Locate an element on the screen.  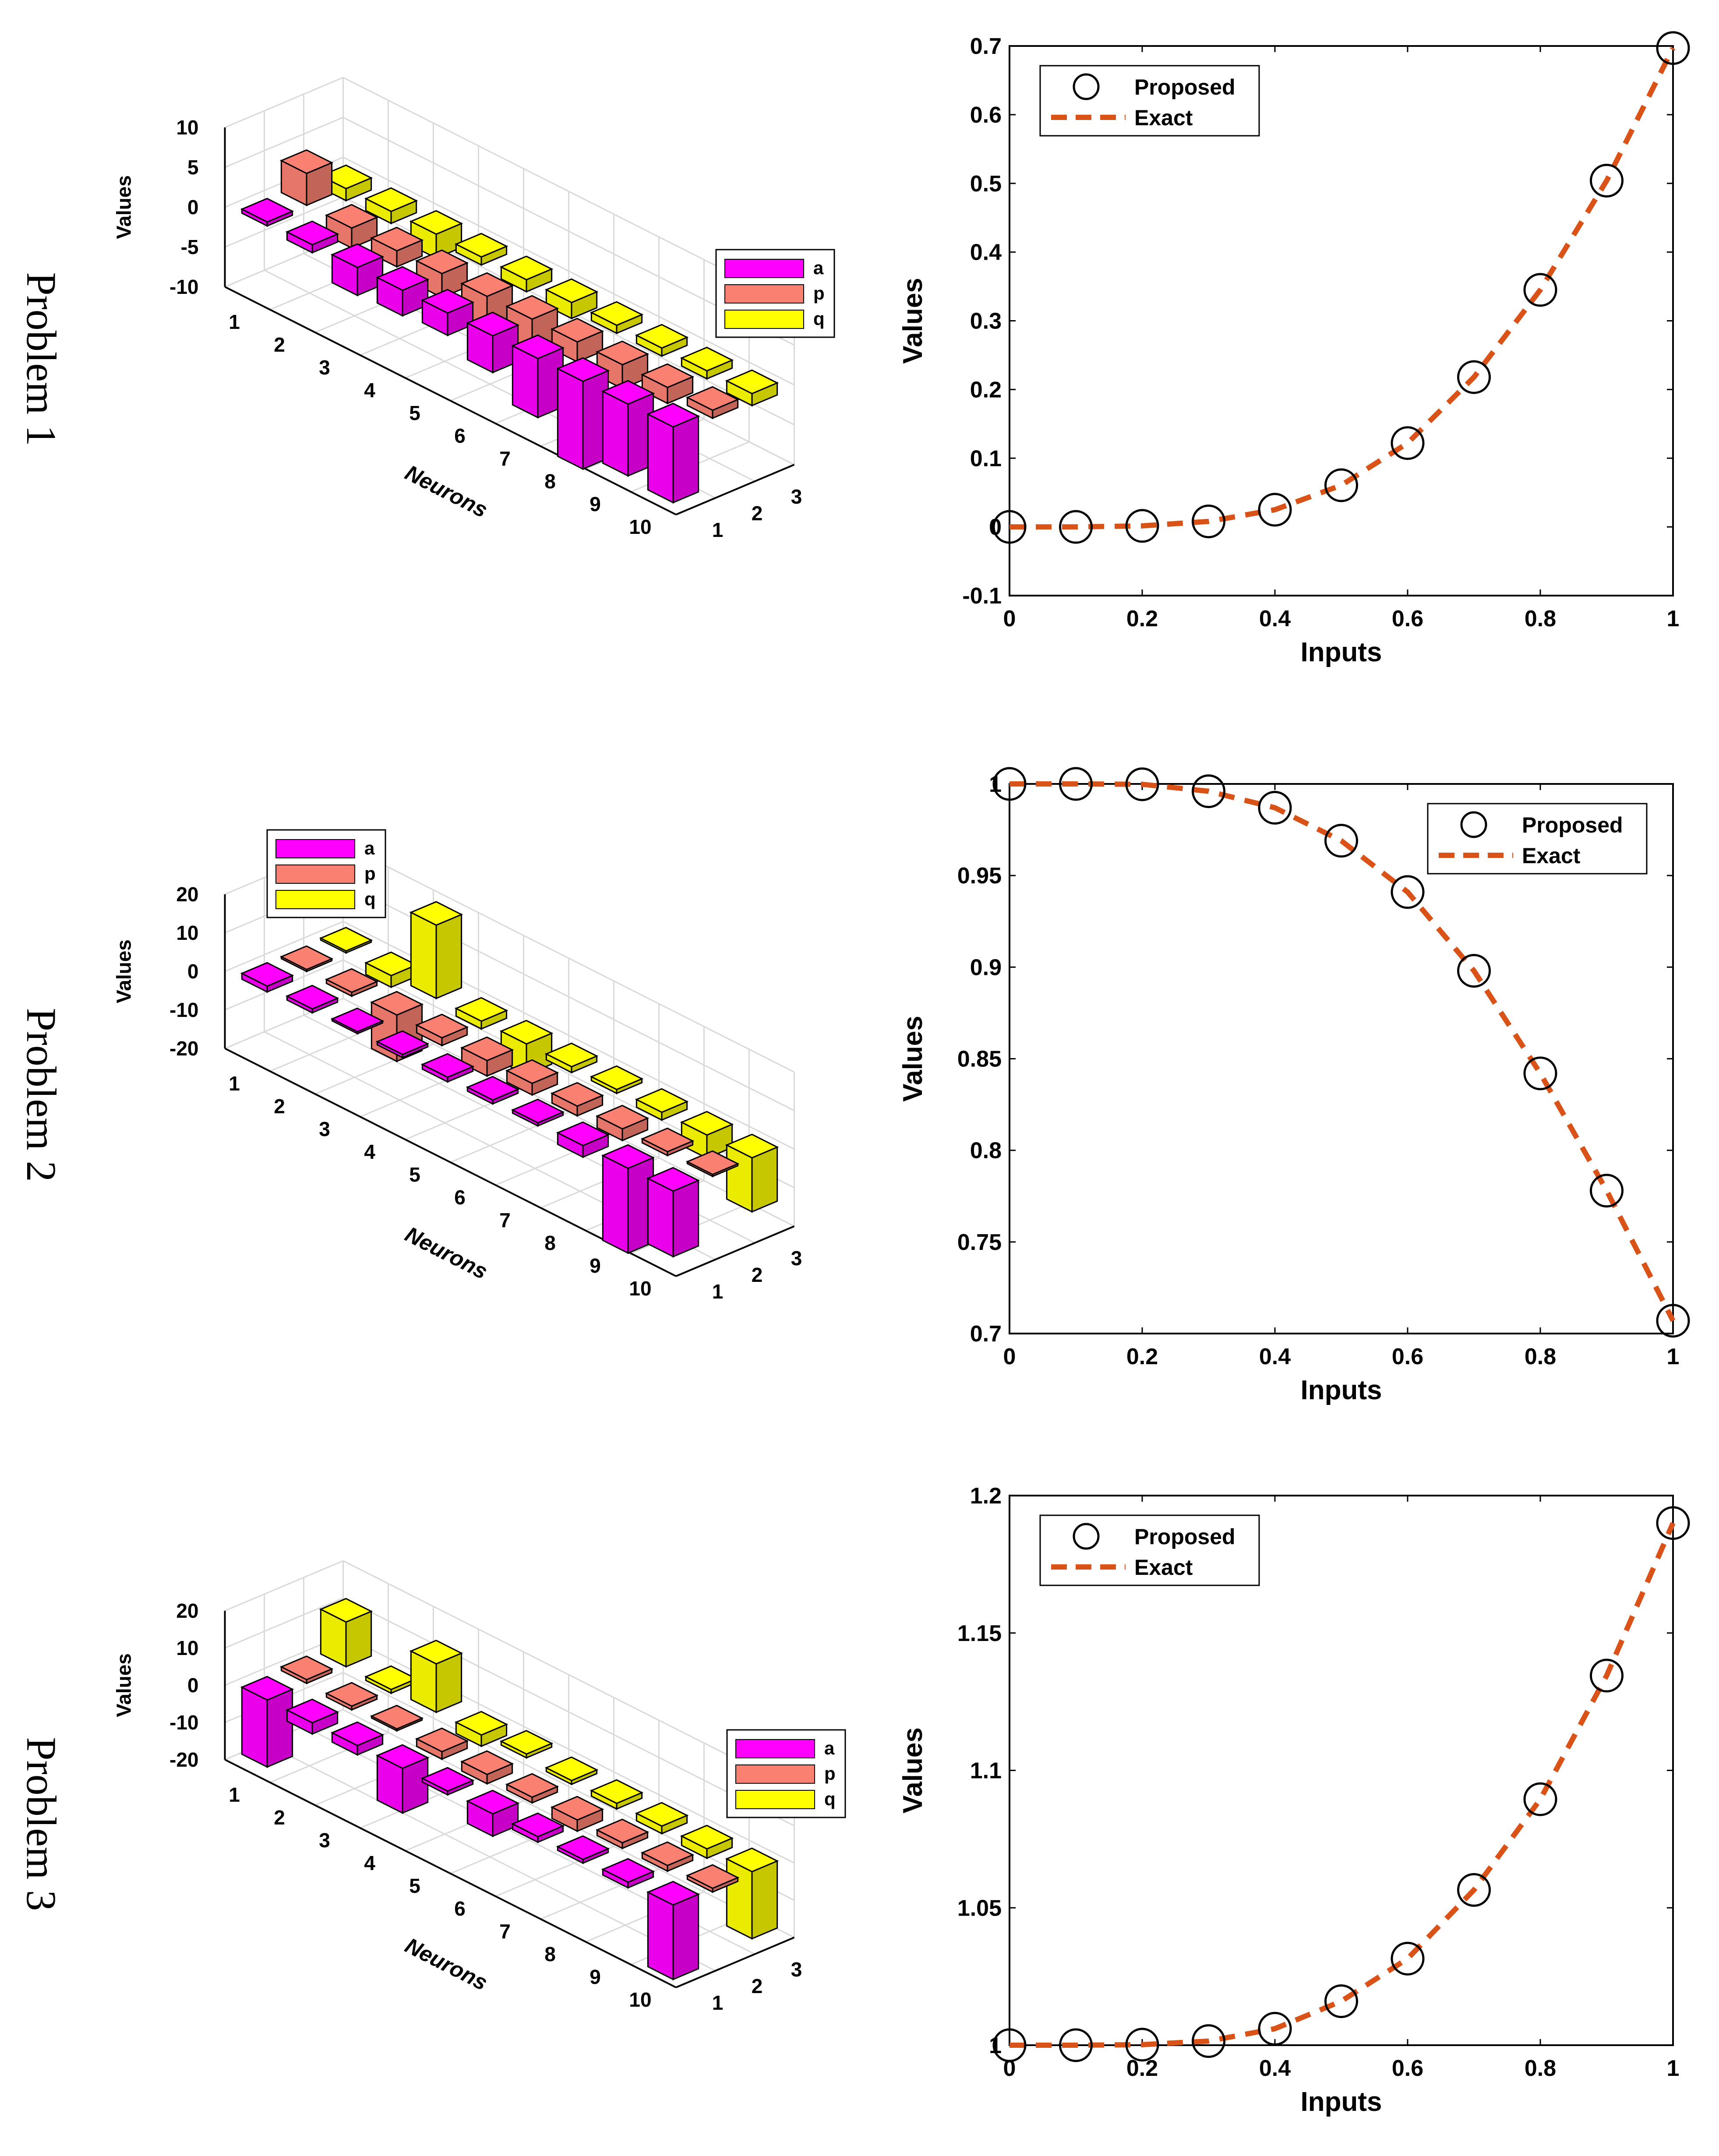
legend-label-a: a is located at coordinates (829, 1748).